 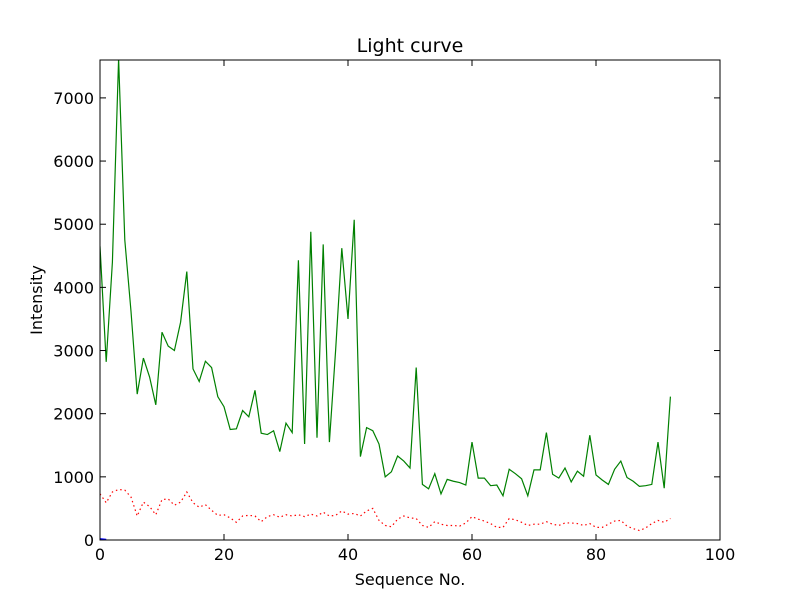 What do you see at coordinates (472, 554) in the screenshot?
I see `x-tick-label: 60` at bounding box center [472, 554].